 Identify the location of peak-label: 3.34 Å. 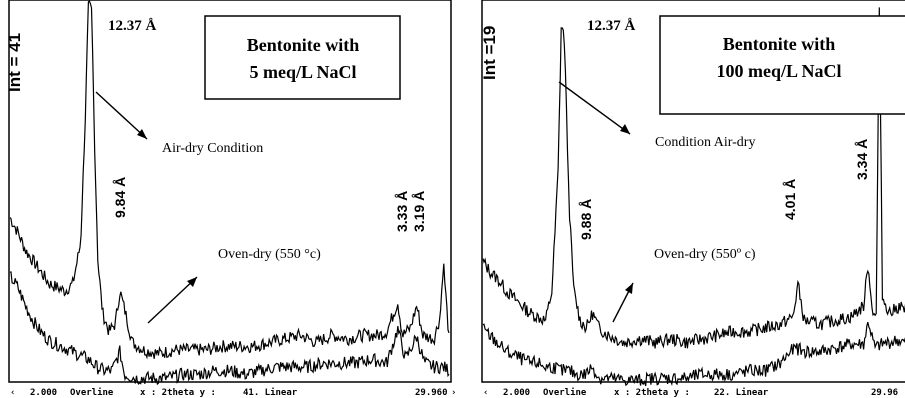
(862, 159).